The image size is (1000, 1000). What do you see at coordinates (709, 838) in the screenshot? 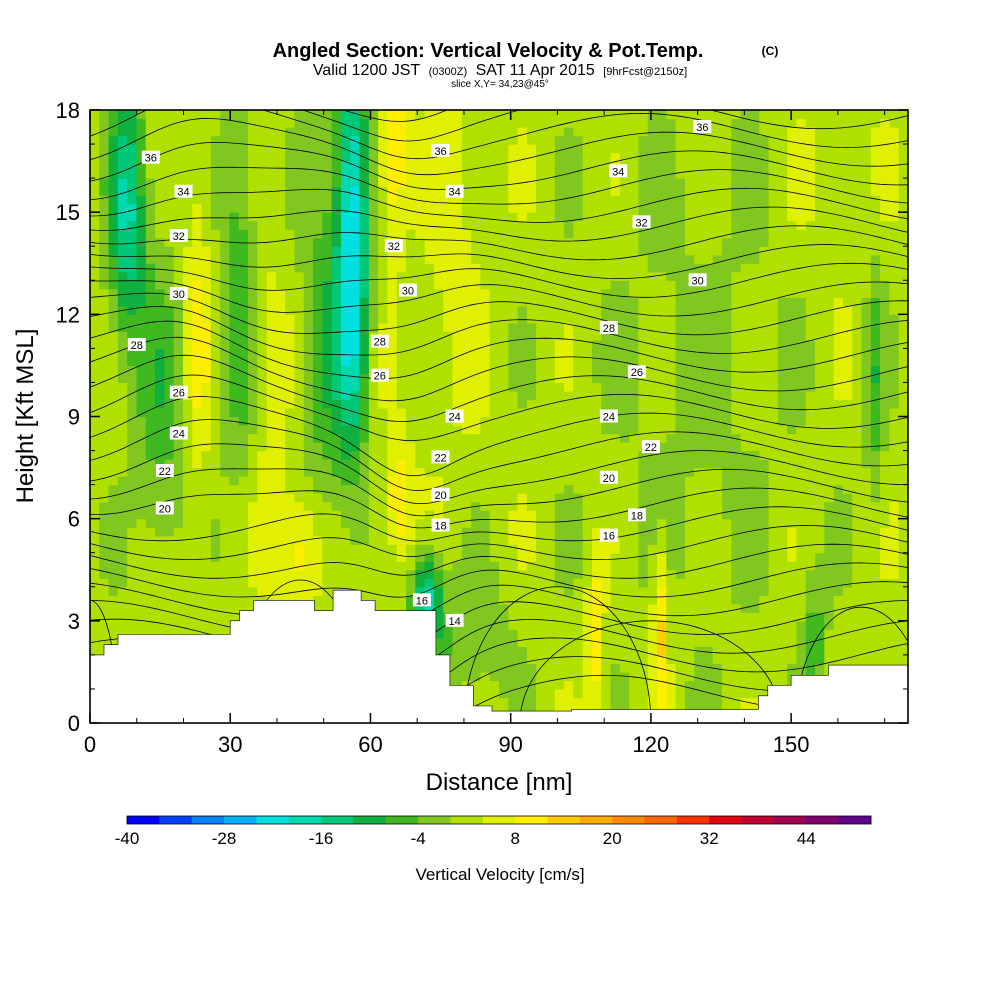
I see `colorbar-tick-label: 32` at bounding box center [709, 838].